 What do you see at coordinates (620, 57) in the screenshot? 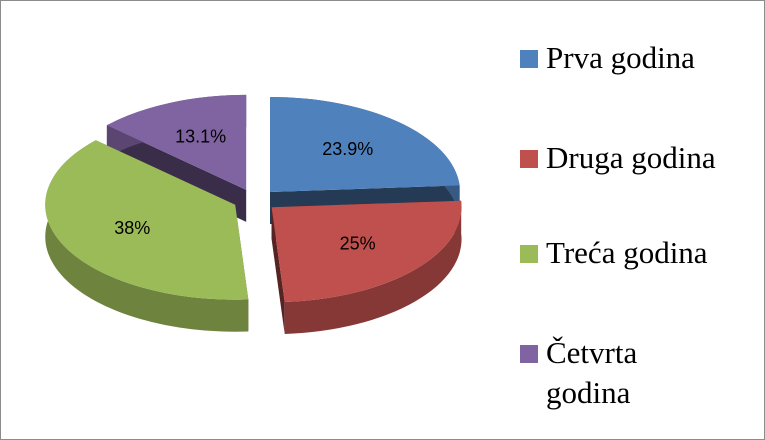
I see `legend-label: Prva godina` at bounding box center [620, 57].